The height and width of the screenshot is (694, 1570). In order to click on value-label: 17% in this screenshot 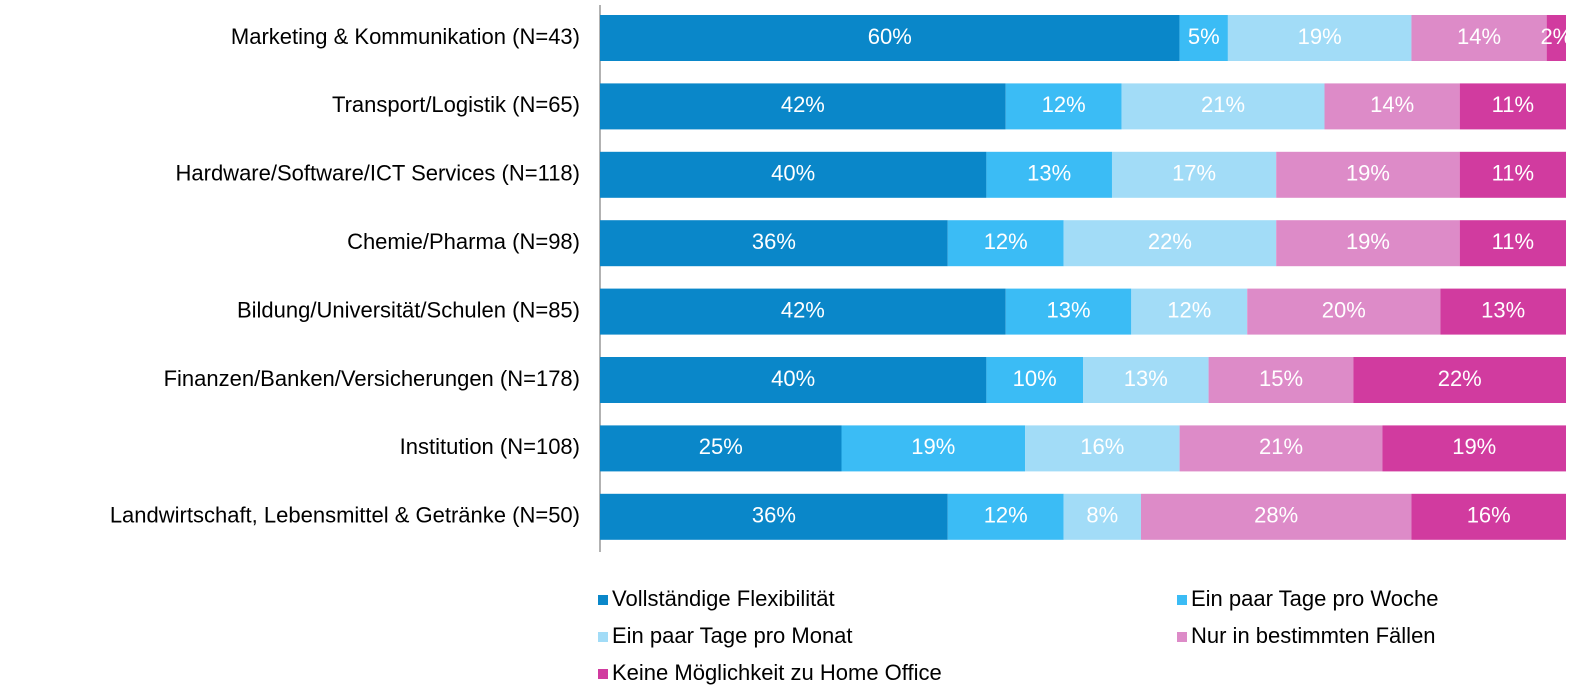, I will do `click(1194, 173)`.